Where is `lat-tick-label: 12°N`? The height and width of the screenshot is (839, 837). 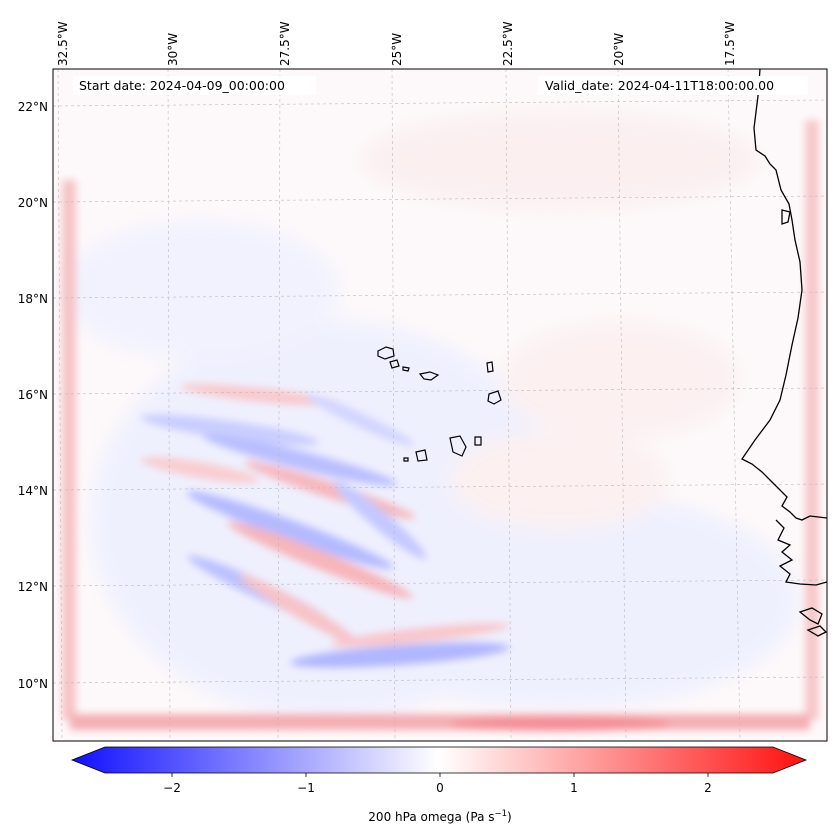
lat-tick-label: 12°N is located at coordinates (33, 587).